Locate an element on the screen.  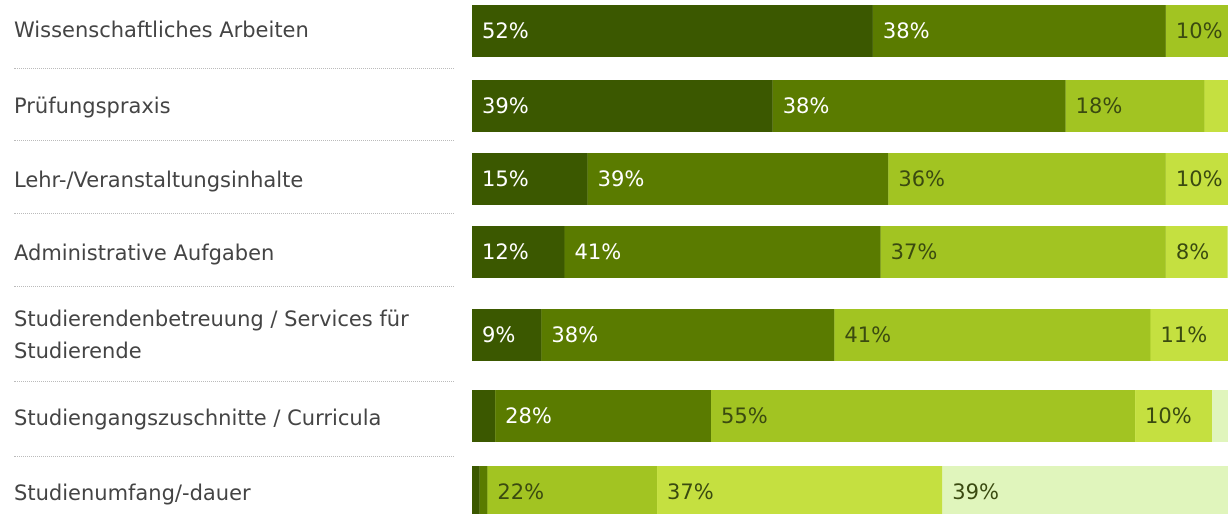
value-label: 9% is located at coordinates (498, 335).